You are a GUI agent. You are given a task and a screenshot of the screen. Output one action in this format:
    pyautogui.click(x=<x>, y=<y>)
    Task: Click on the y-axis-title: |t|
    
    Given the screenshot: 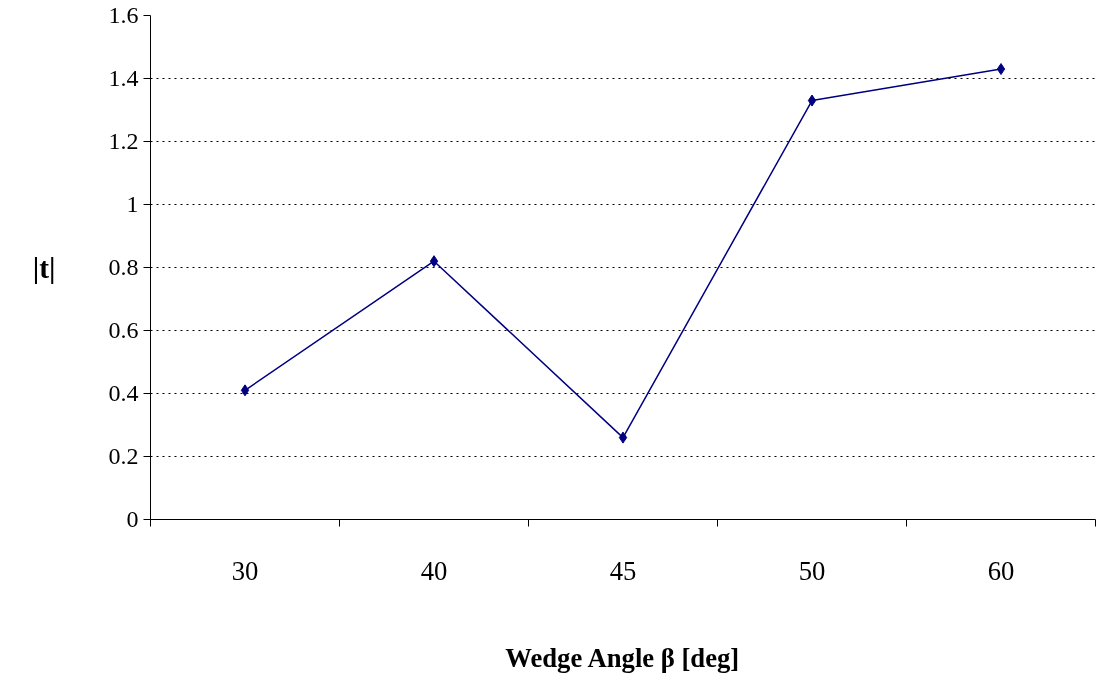 What is the action you would take?
    pyautogui.click(x=44, y=267)
    